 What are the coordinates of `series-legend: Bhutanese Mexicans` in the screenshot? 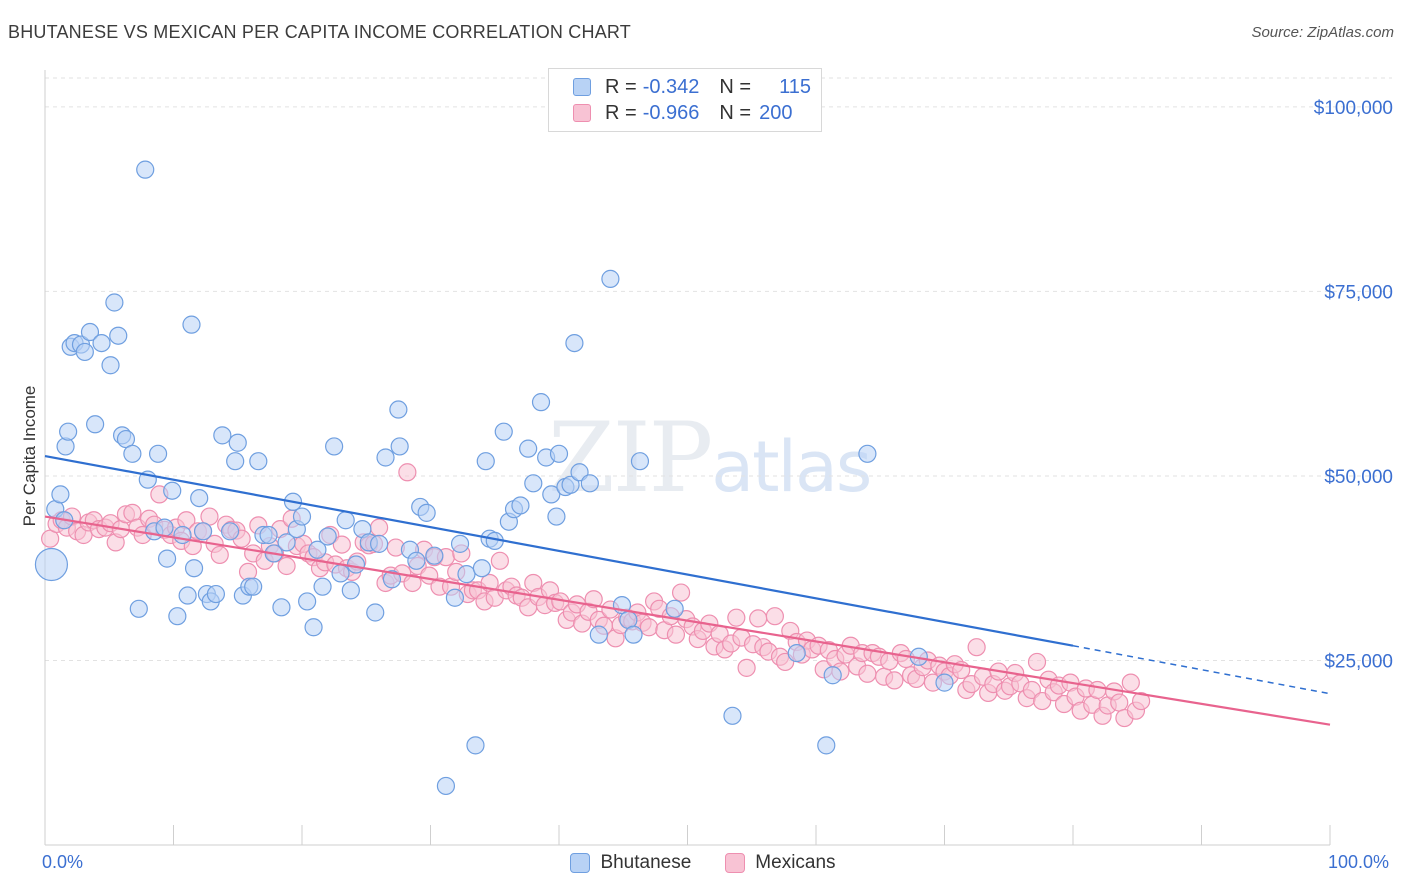 It's located at (703, 863).